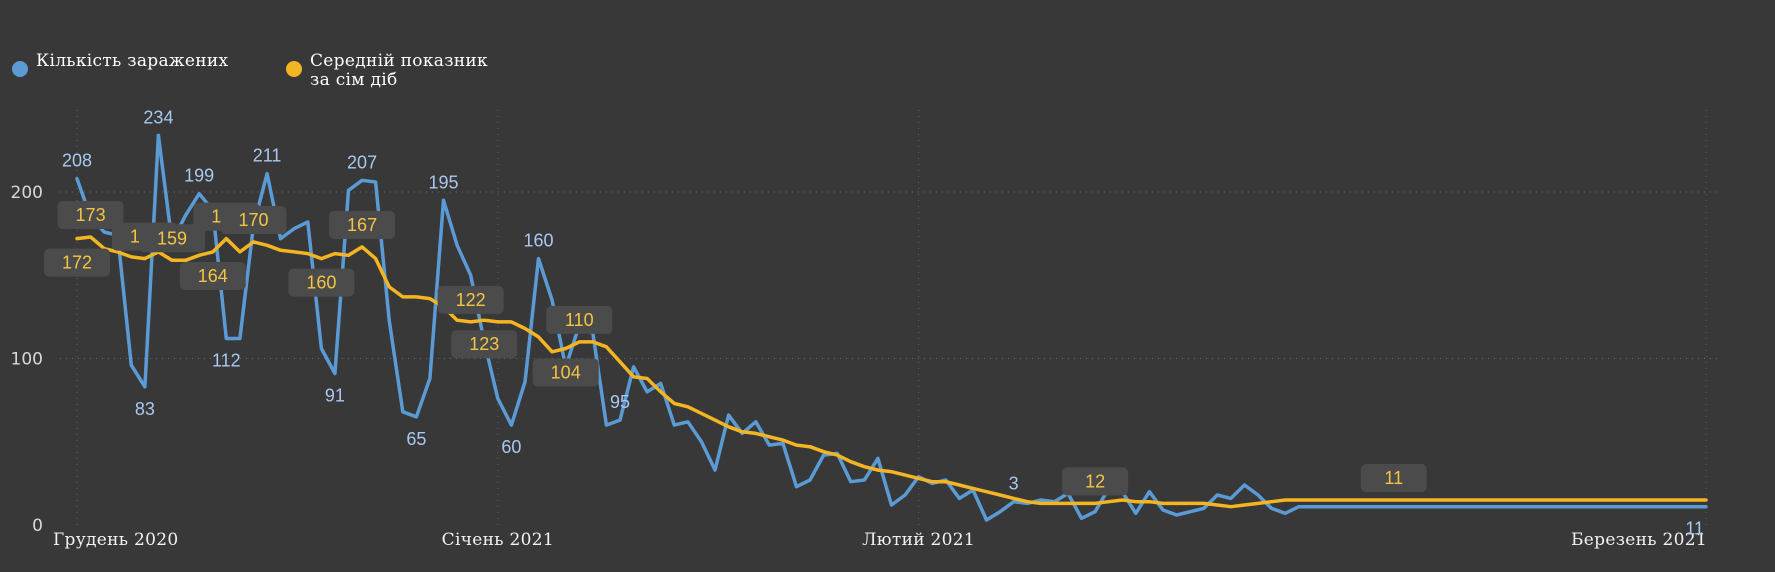 The image size is (1775, 572). I want to click on data-label-text: 172, so click(77, 263).